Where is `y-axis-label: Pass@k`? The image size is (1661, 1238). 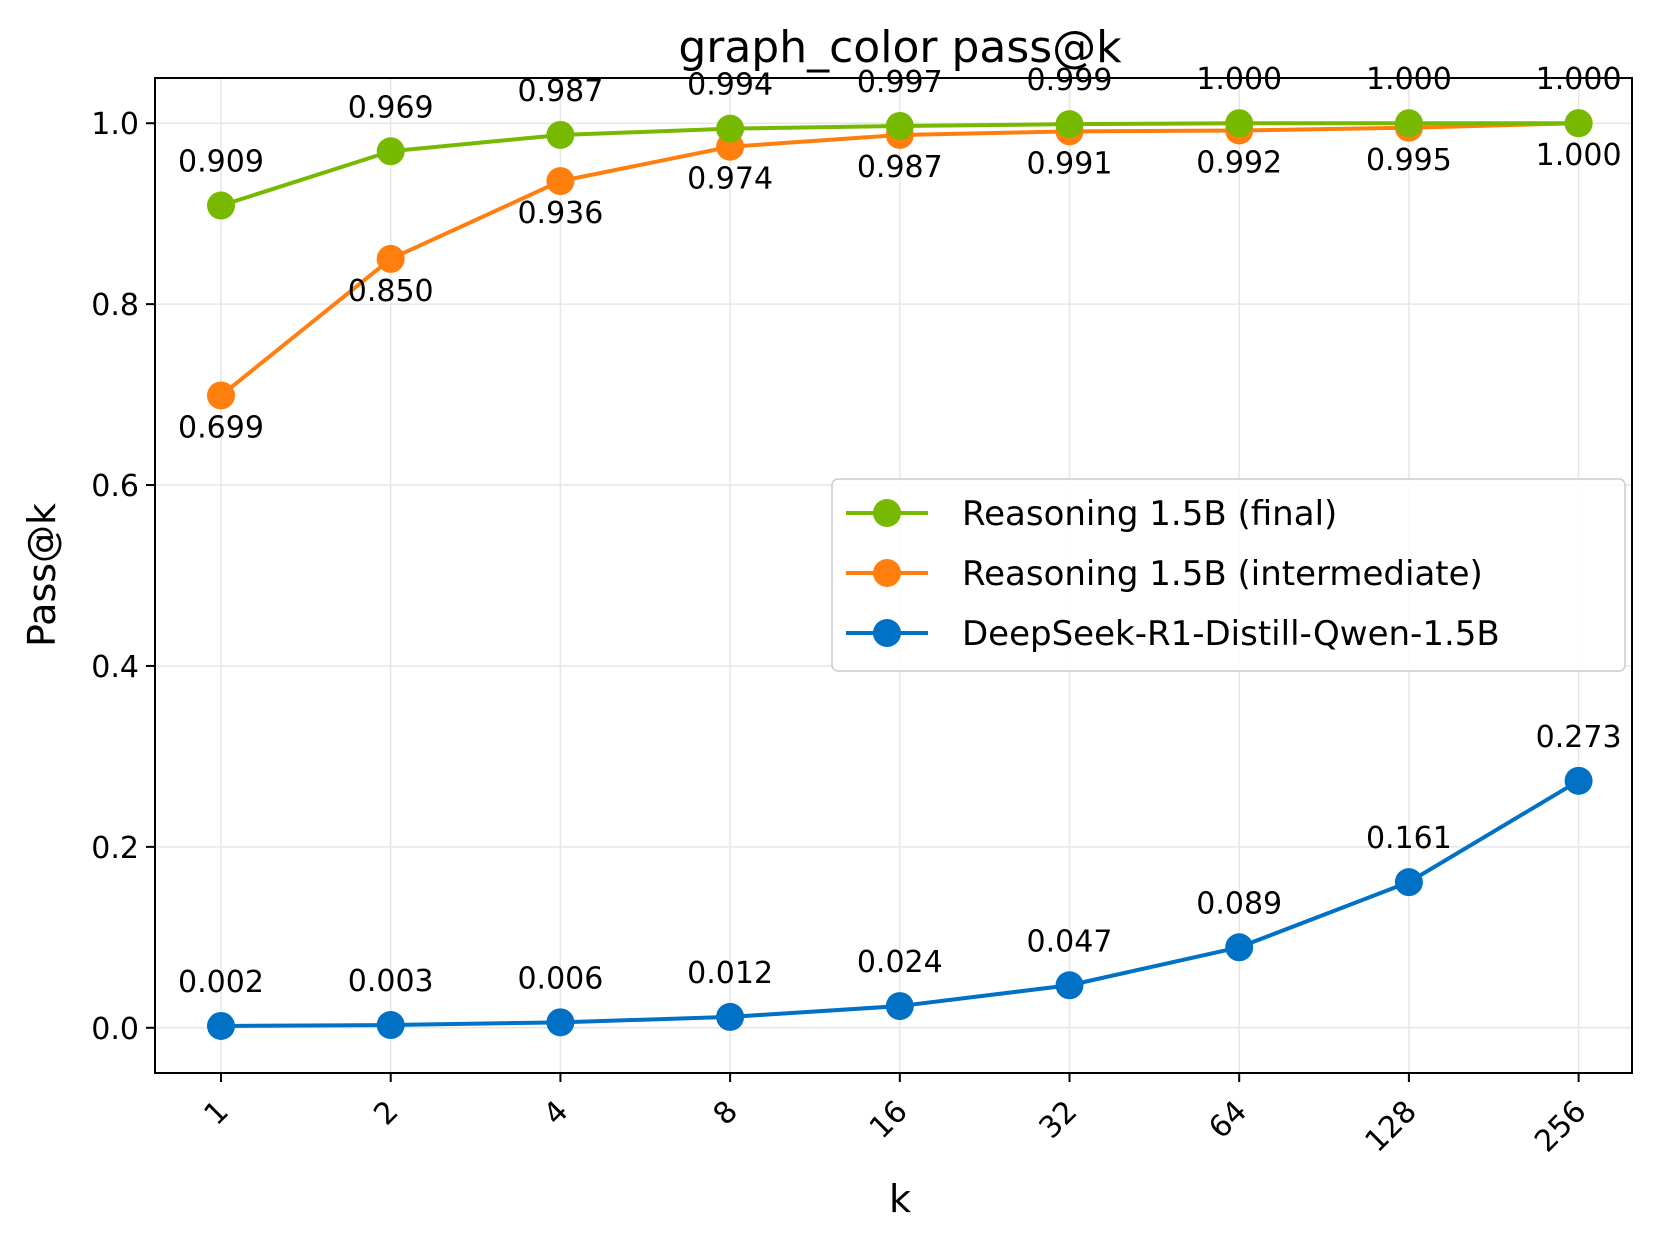 y-axis-label: Pass@k is located at coordinates (42, 575).